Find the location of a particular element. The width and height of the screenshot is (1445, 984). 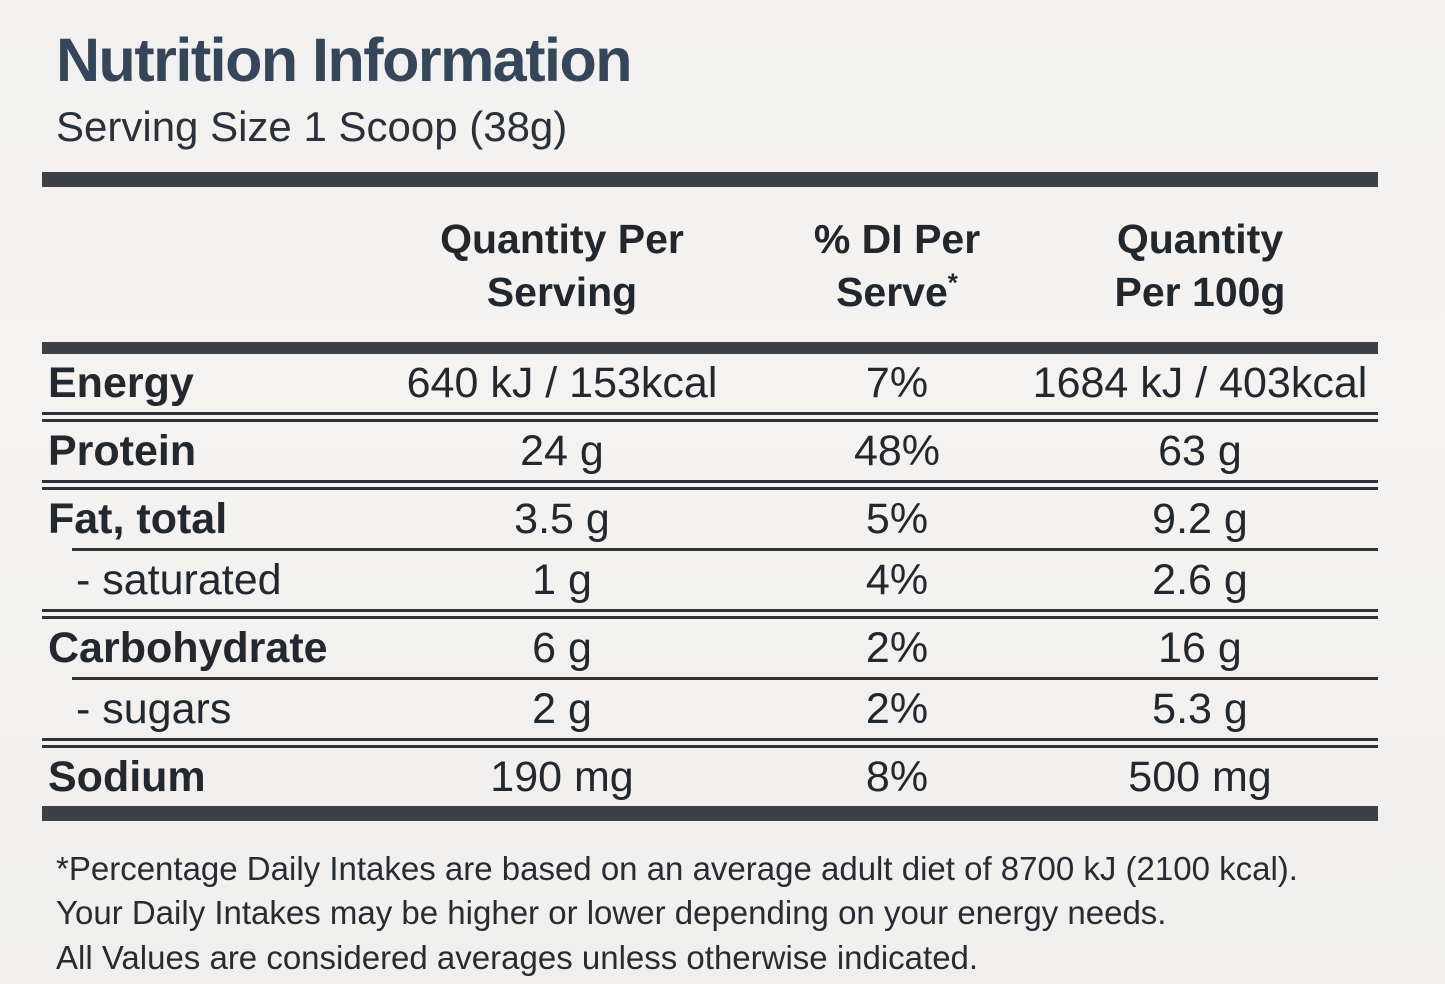

header-quantity-per-100g: Quantity Per 100g is located at coordinates (1200, 265).